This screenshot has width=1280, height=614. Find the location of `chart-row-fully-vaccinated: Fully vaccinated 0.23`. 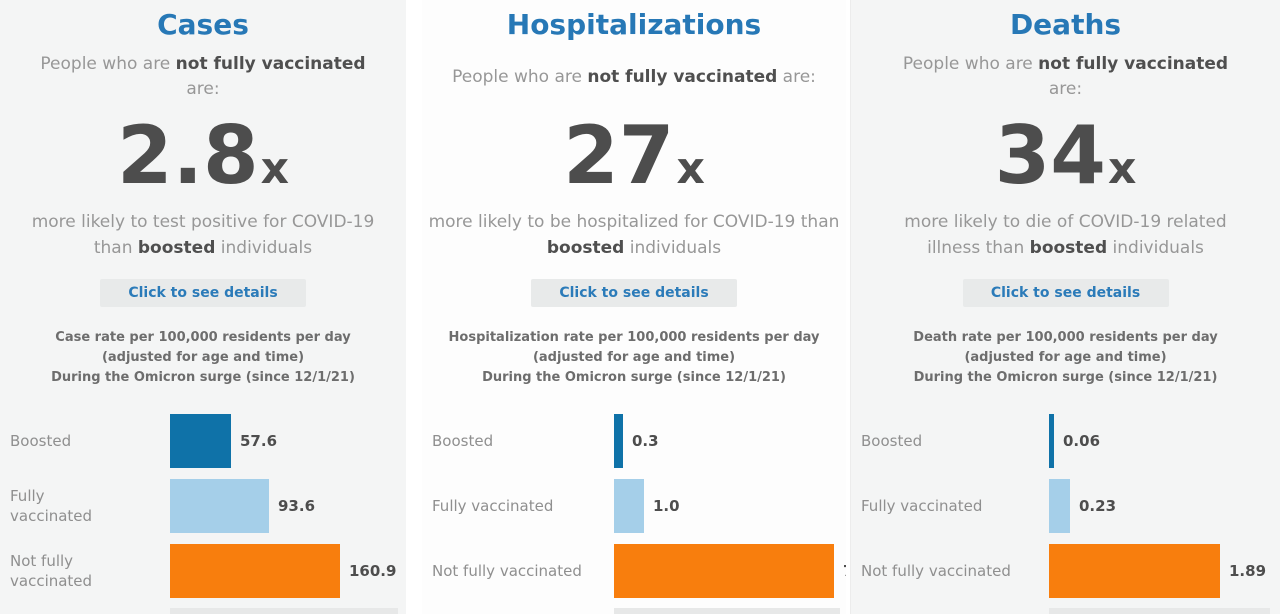

chart-row-fully-vaccinated: Fully vaccinated 0.23 is located at coordinates (1065, 505).